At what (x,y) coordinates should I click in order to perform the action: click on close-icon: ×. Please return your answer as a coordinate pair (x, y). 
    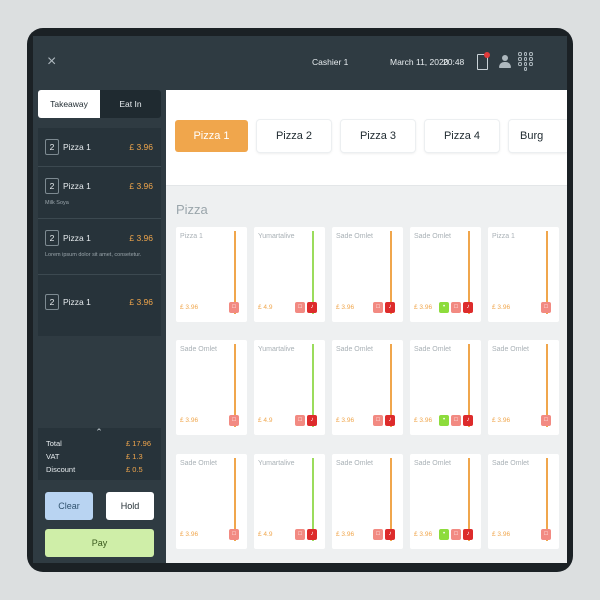
    Looking at the image, I should click on (52, 61).